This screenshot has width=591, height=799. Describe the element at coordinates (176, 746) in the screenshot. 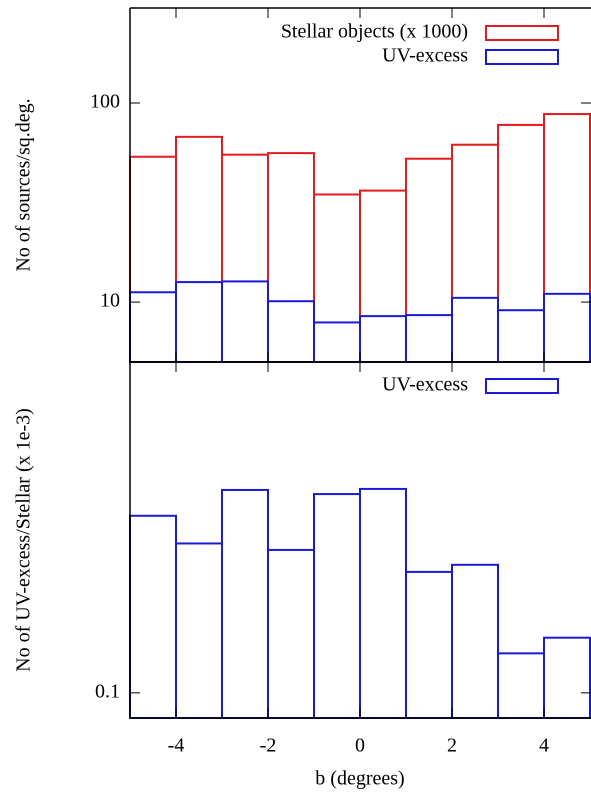

I see `x-tick-label: -4` at that location.